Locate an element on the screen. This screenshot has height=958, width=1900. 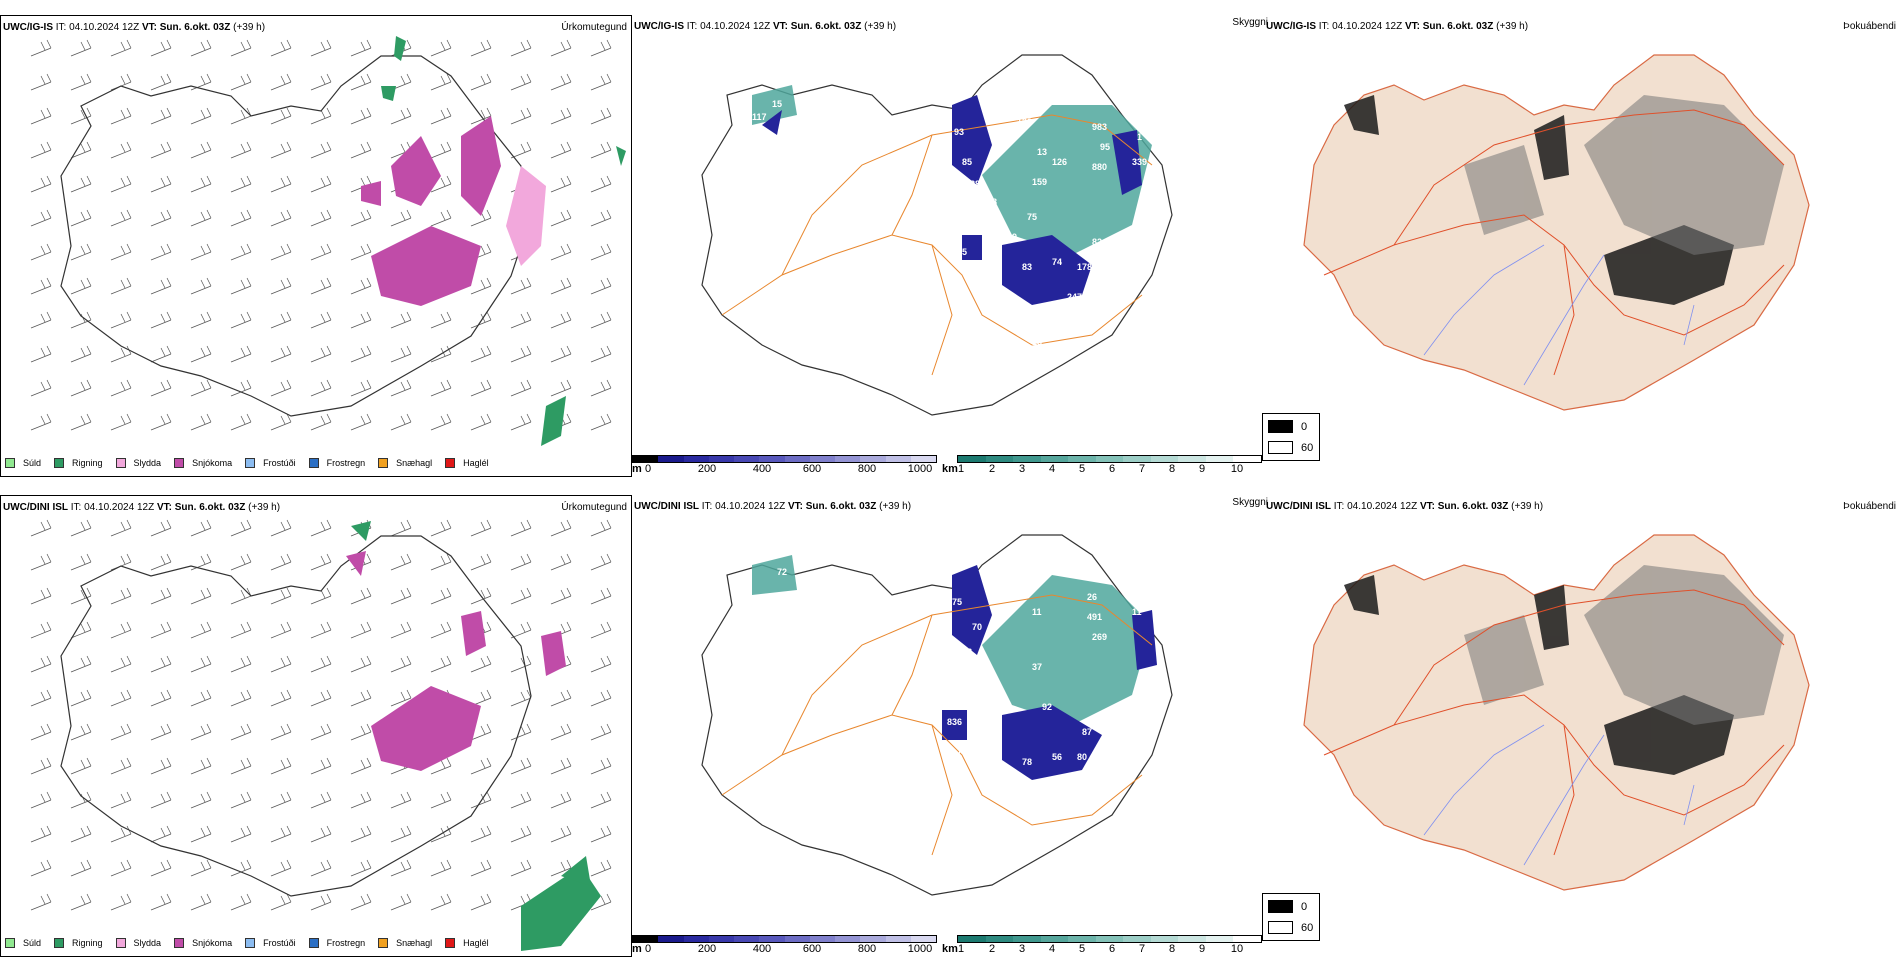
panel-title: Skyggni is located at coordinates (1250, 502).